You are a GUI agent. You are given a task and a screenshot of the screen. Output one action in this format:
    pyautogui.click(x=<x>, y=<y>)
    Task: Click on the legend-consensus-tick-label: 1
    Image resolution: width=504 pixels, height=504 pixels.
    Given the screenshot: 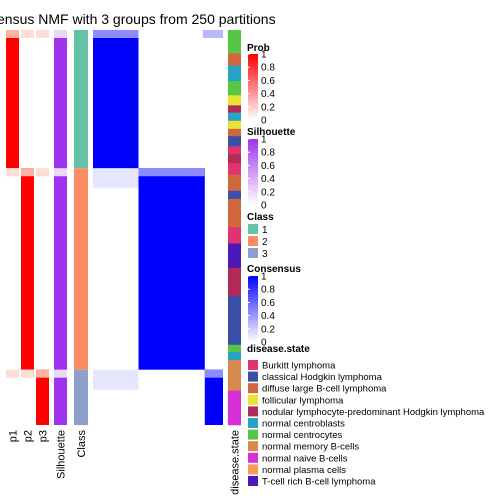 What is the action you would take?
    pyautogui.click(x=264, y=277)
    